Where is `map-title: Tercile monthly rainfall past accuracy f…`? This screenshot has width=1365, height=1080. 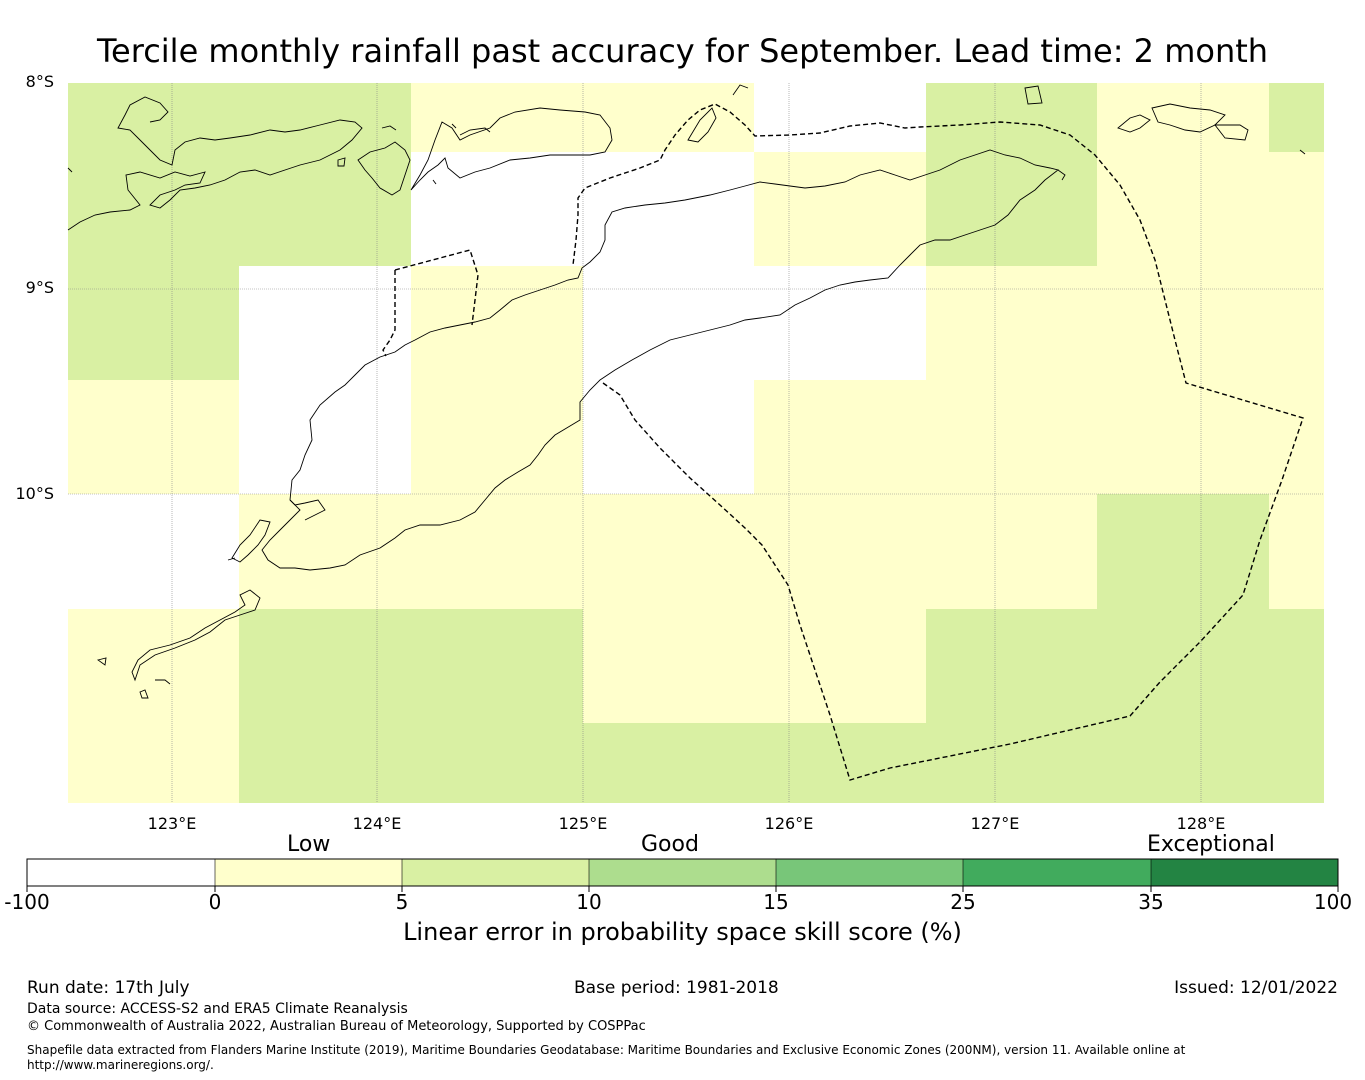 map-title: Tercile monthly rainfall past accuracy f… is located at coordinates (682, 51).